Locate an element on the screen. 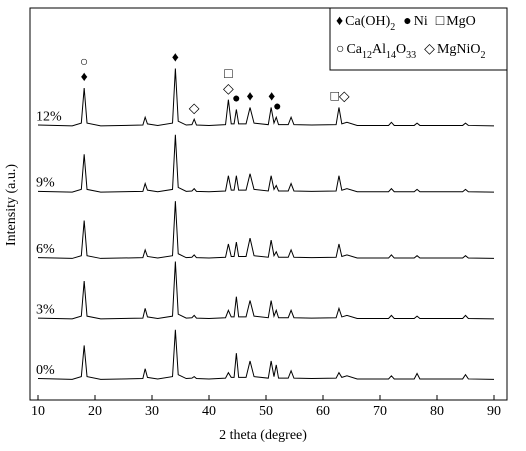 The width and height of the screenshot is (526, 451). pattern-label: 3% is located at coordinates (45, 309).